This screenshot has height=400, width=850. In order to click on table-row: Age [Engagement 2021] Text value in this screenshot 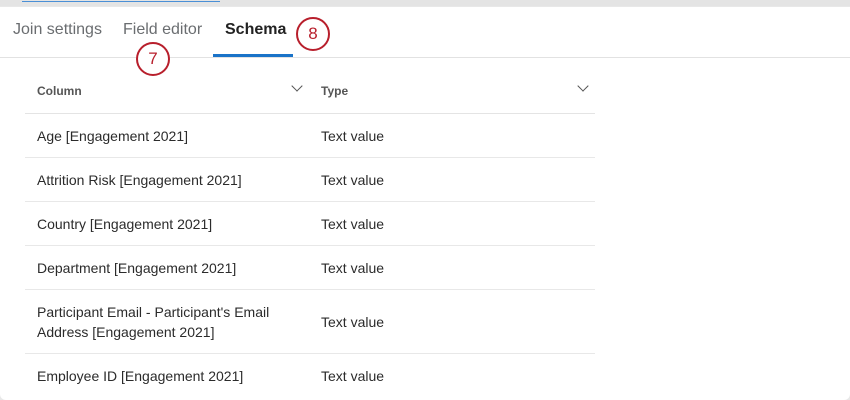, I will do `click(310, 135)`.